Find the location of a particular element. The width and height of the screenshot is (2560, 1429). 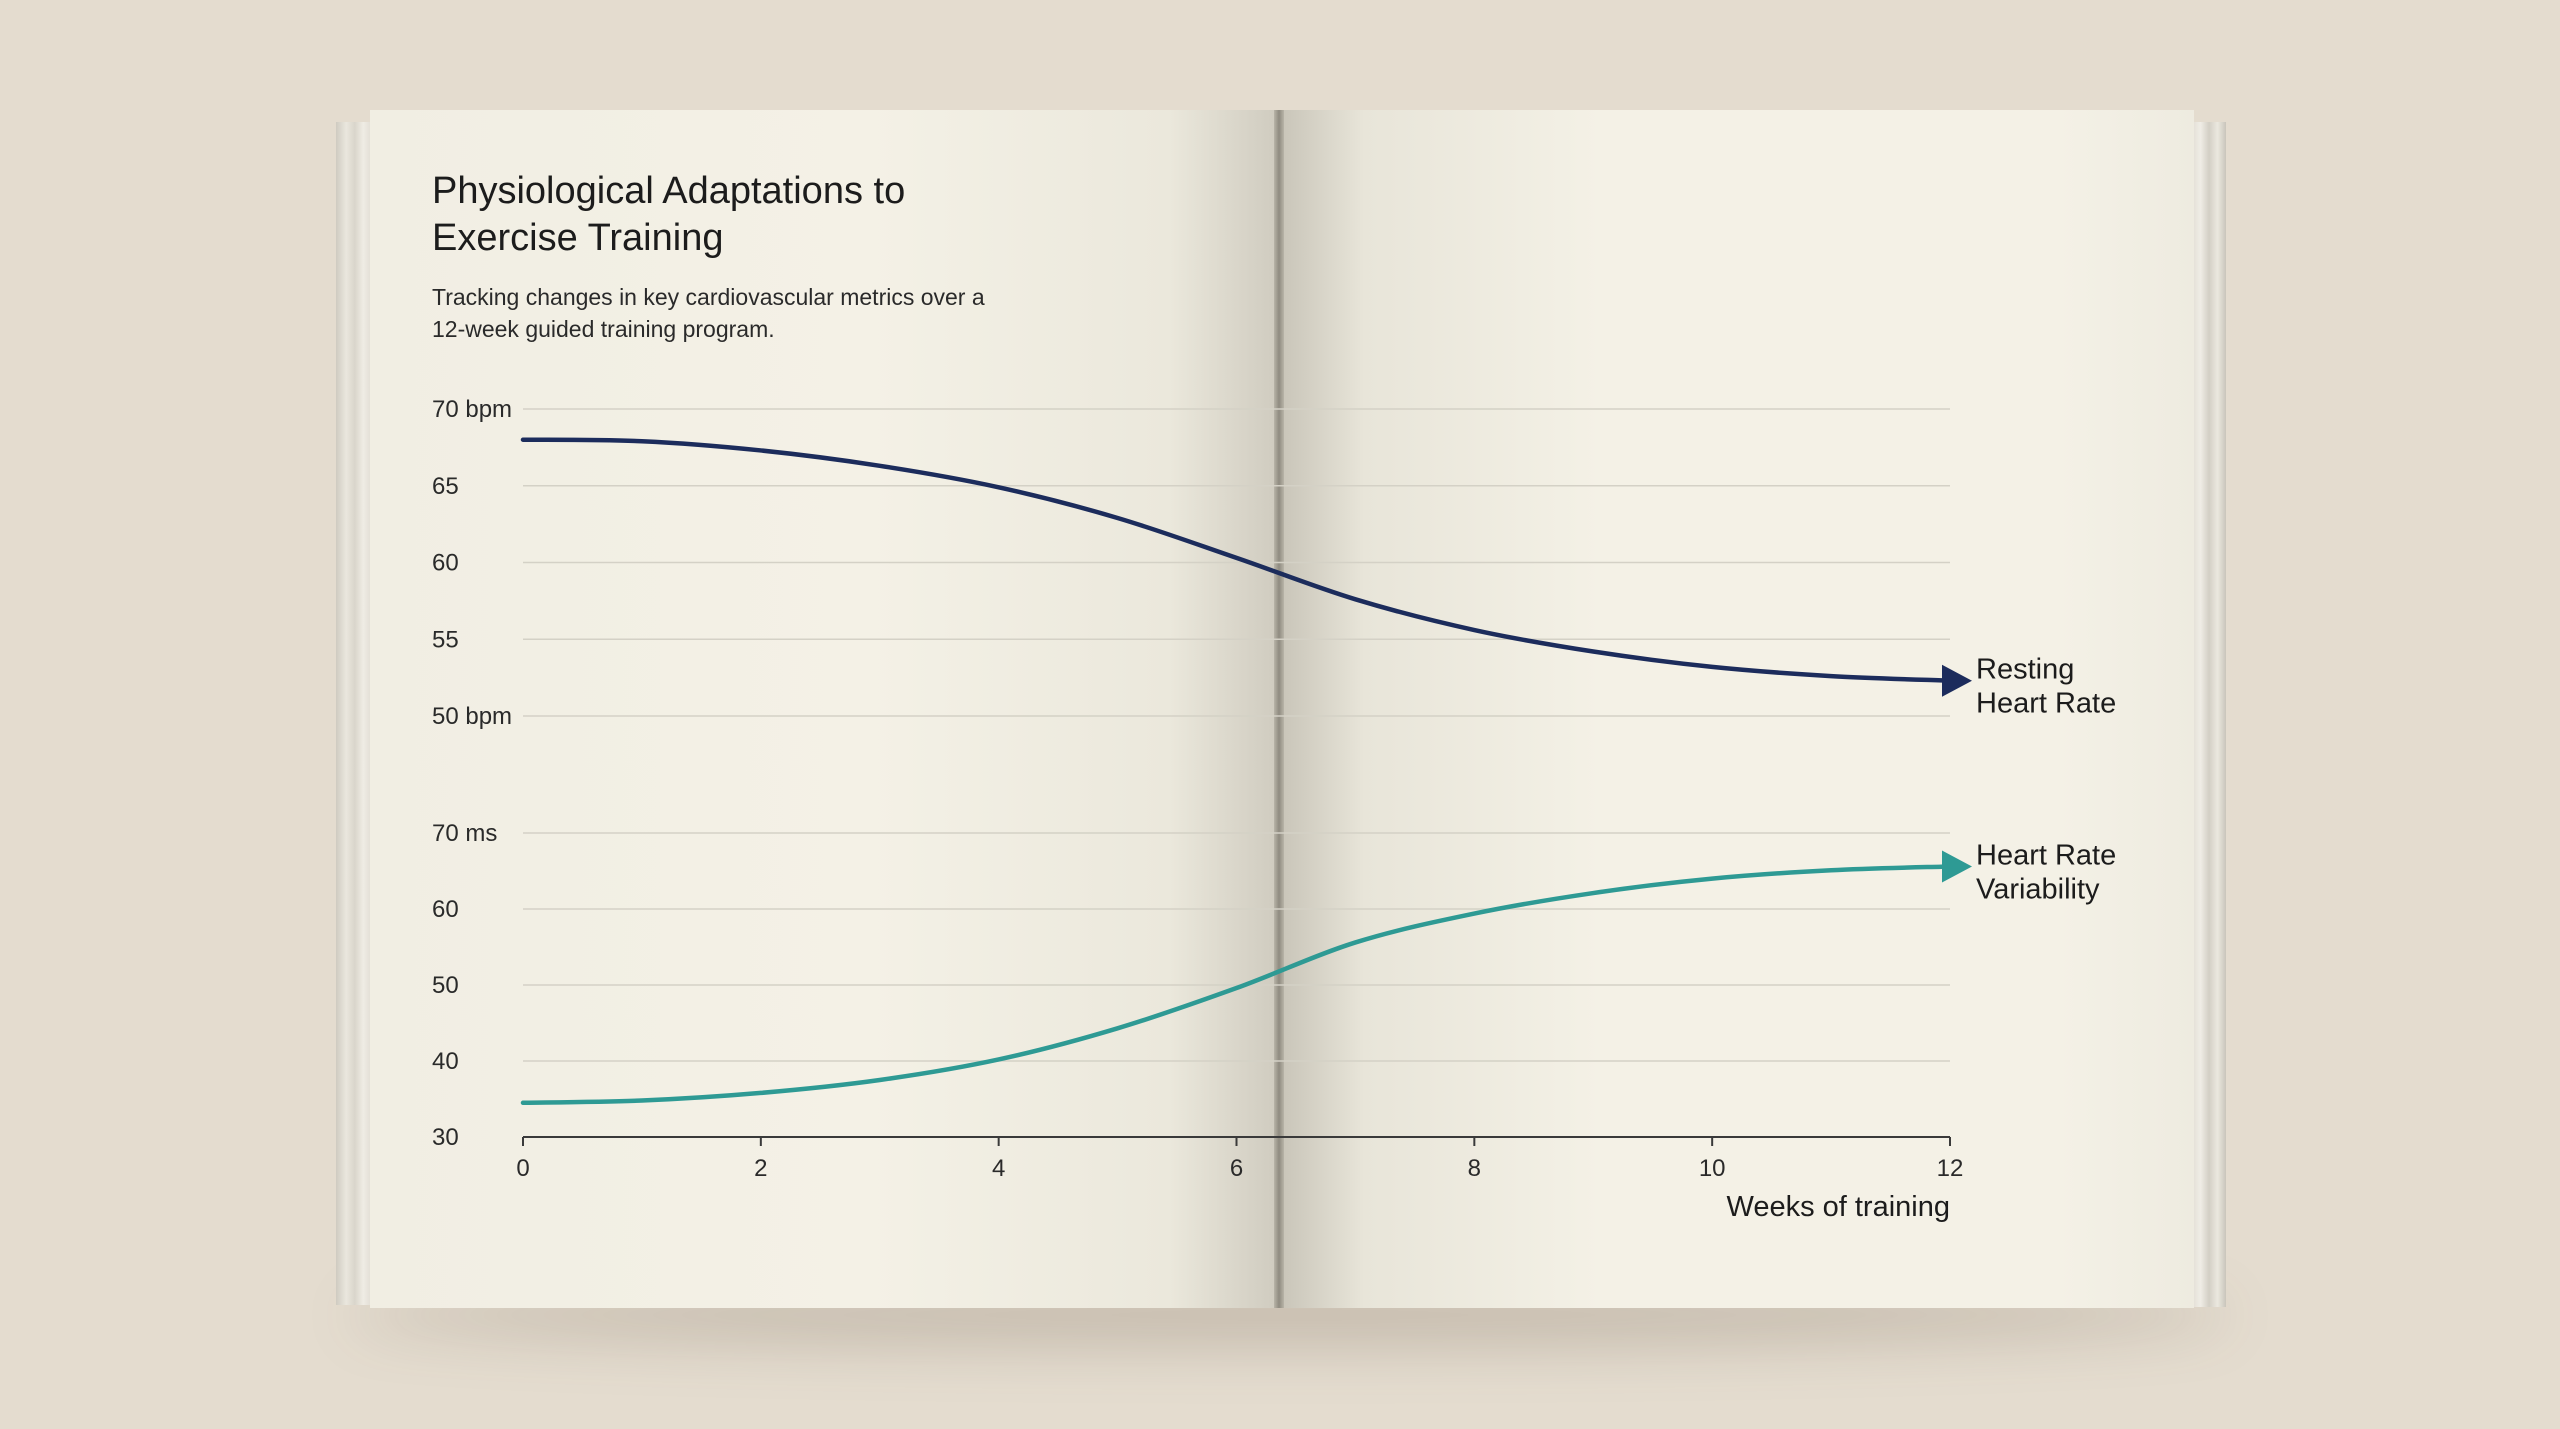

resting-hr-y-tick-label: 70 bpm is located at coordinates (472, 409).